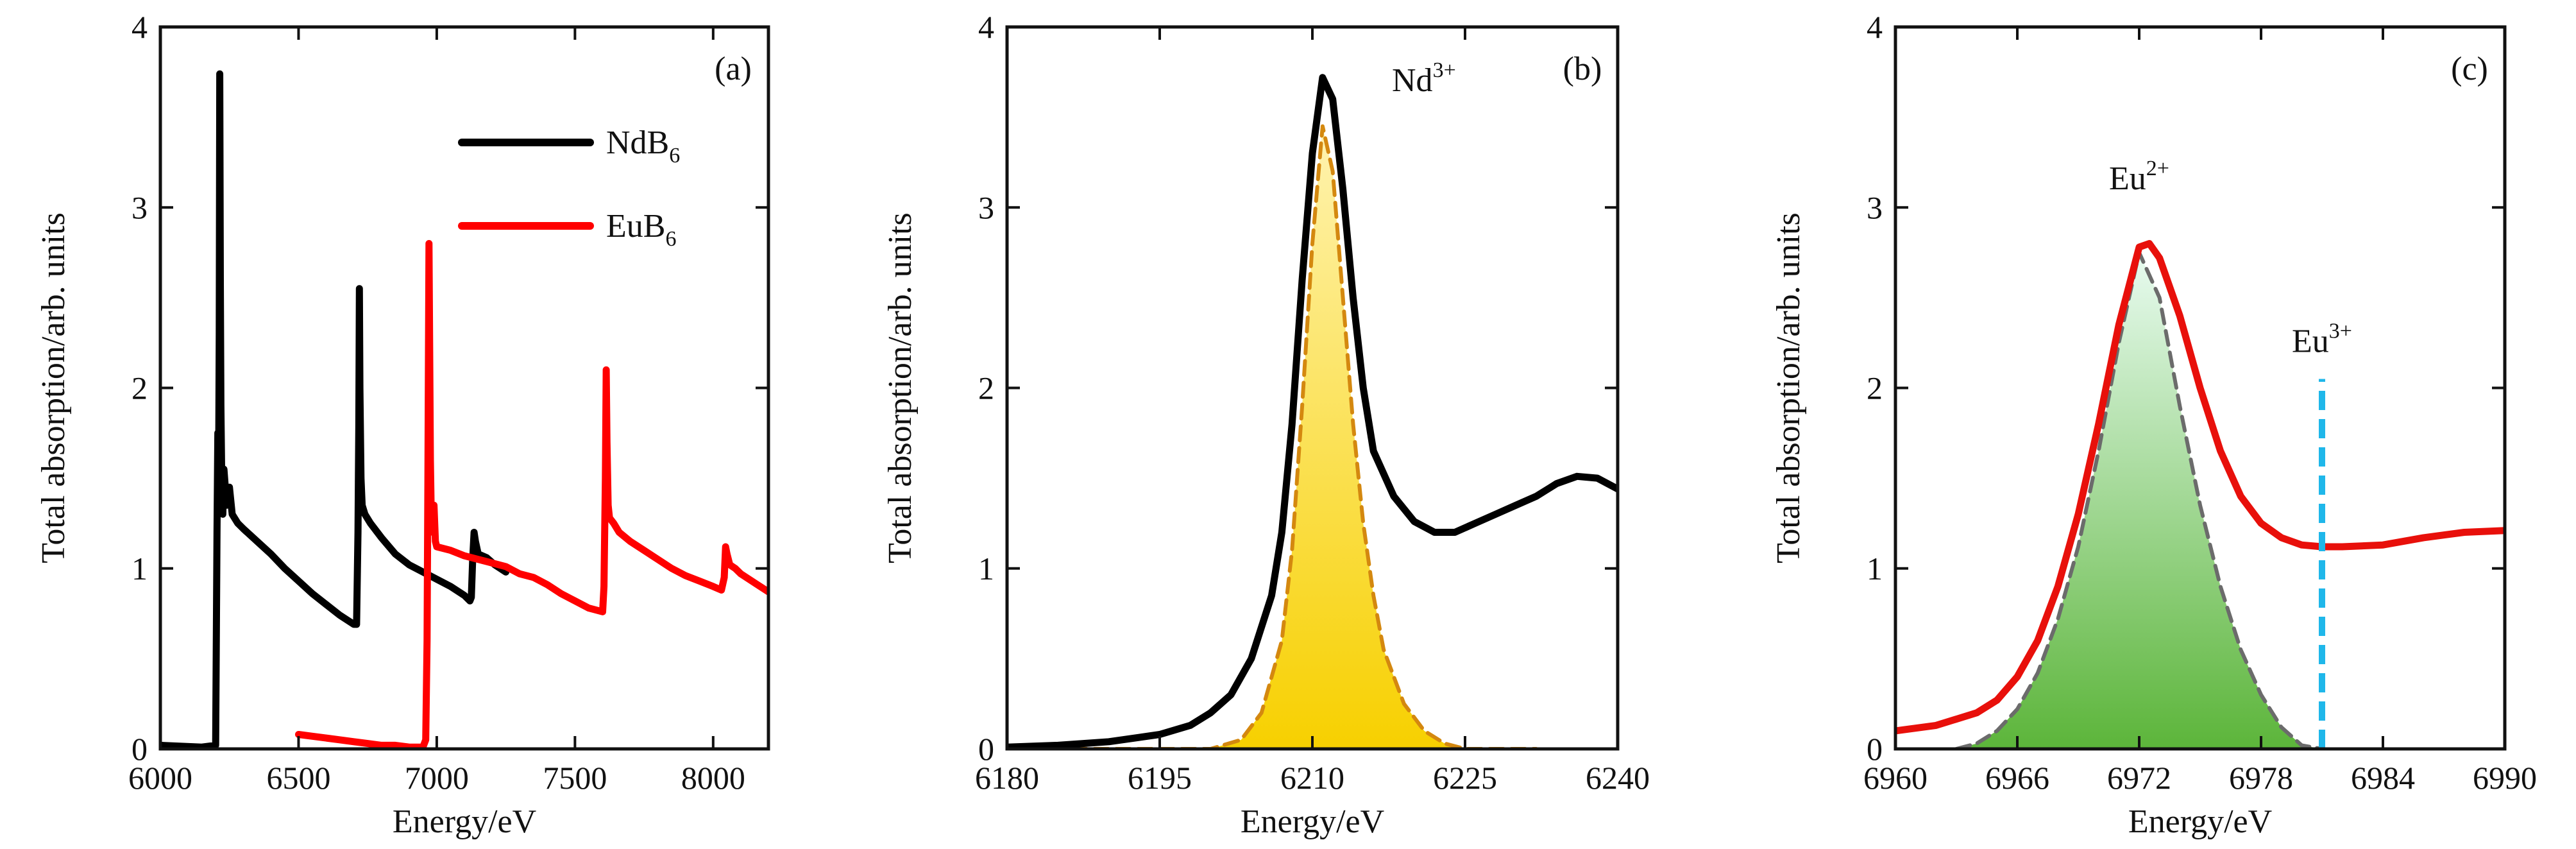  Describe the element at coordinates (733, 69) in the screenshot. I see `panel-label: (a)` at that location.